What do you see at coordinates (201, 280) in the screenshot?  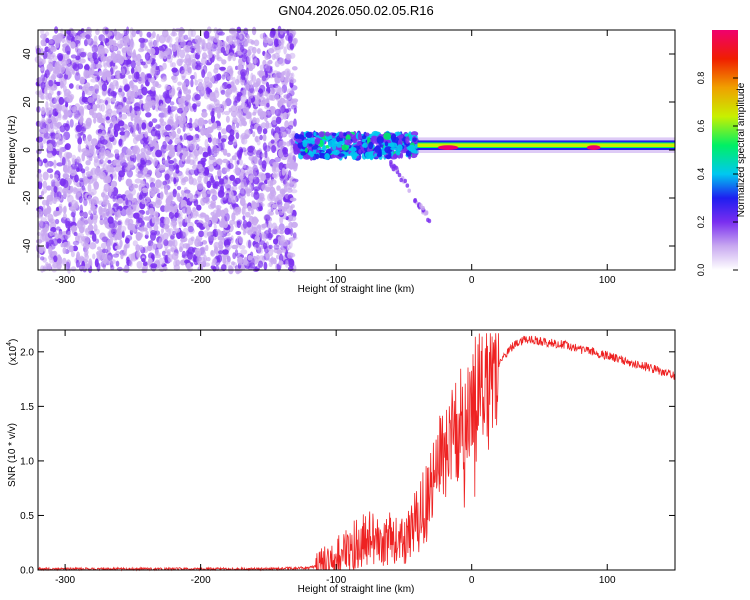 I see `x-tick-label: -200` at bounding box center [201, 280].